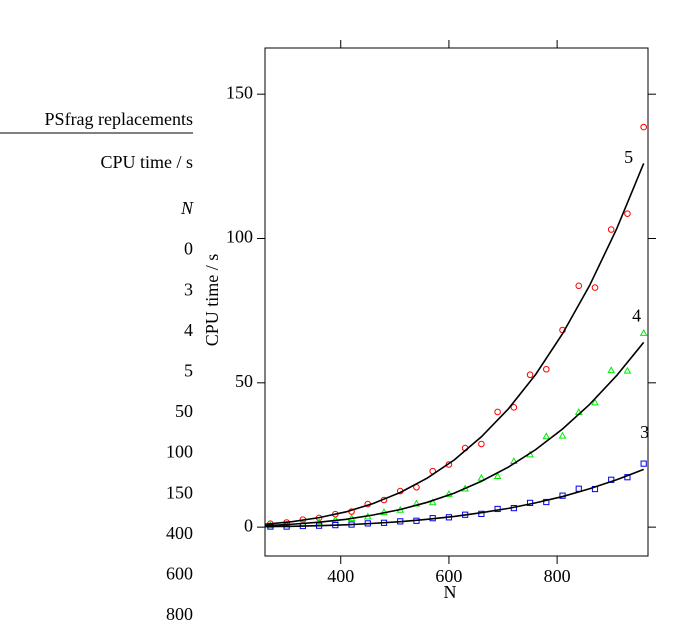  Describe the element at coordinates (248, 525) in the screenshot. I see `y-tick-label: 0` at that location.